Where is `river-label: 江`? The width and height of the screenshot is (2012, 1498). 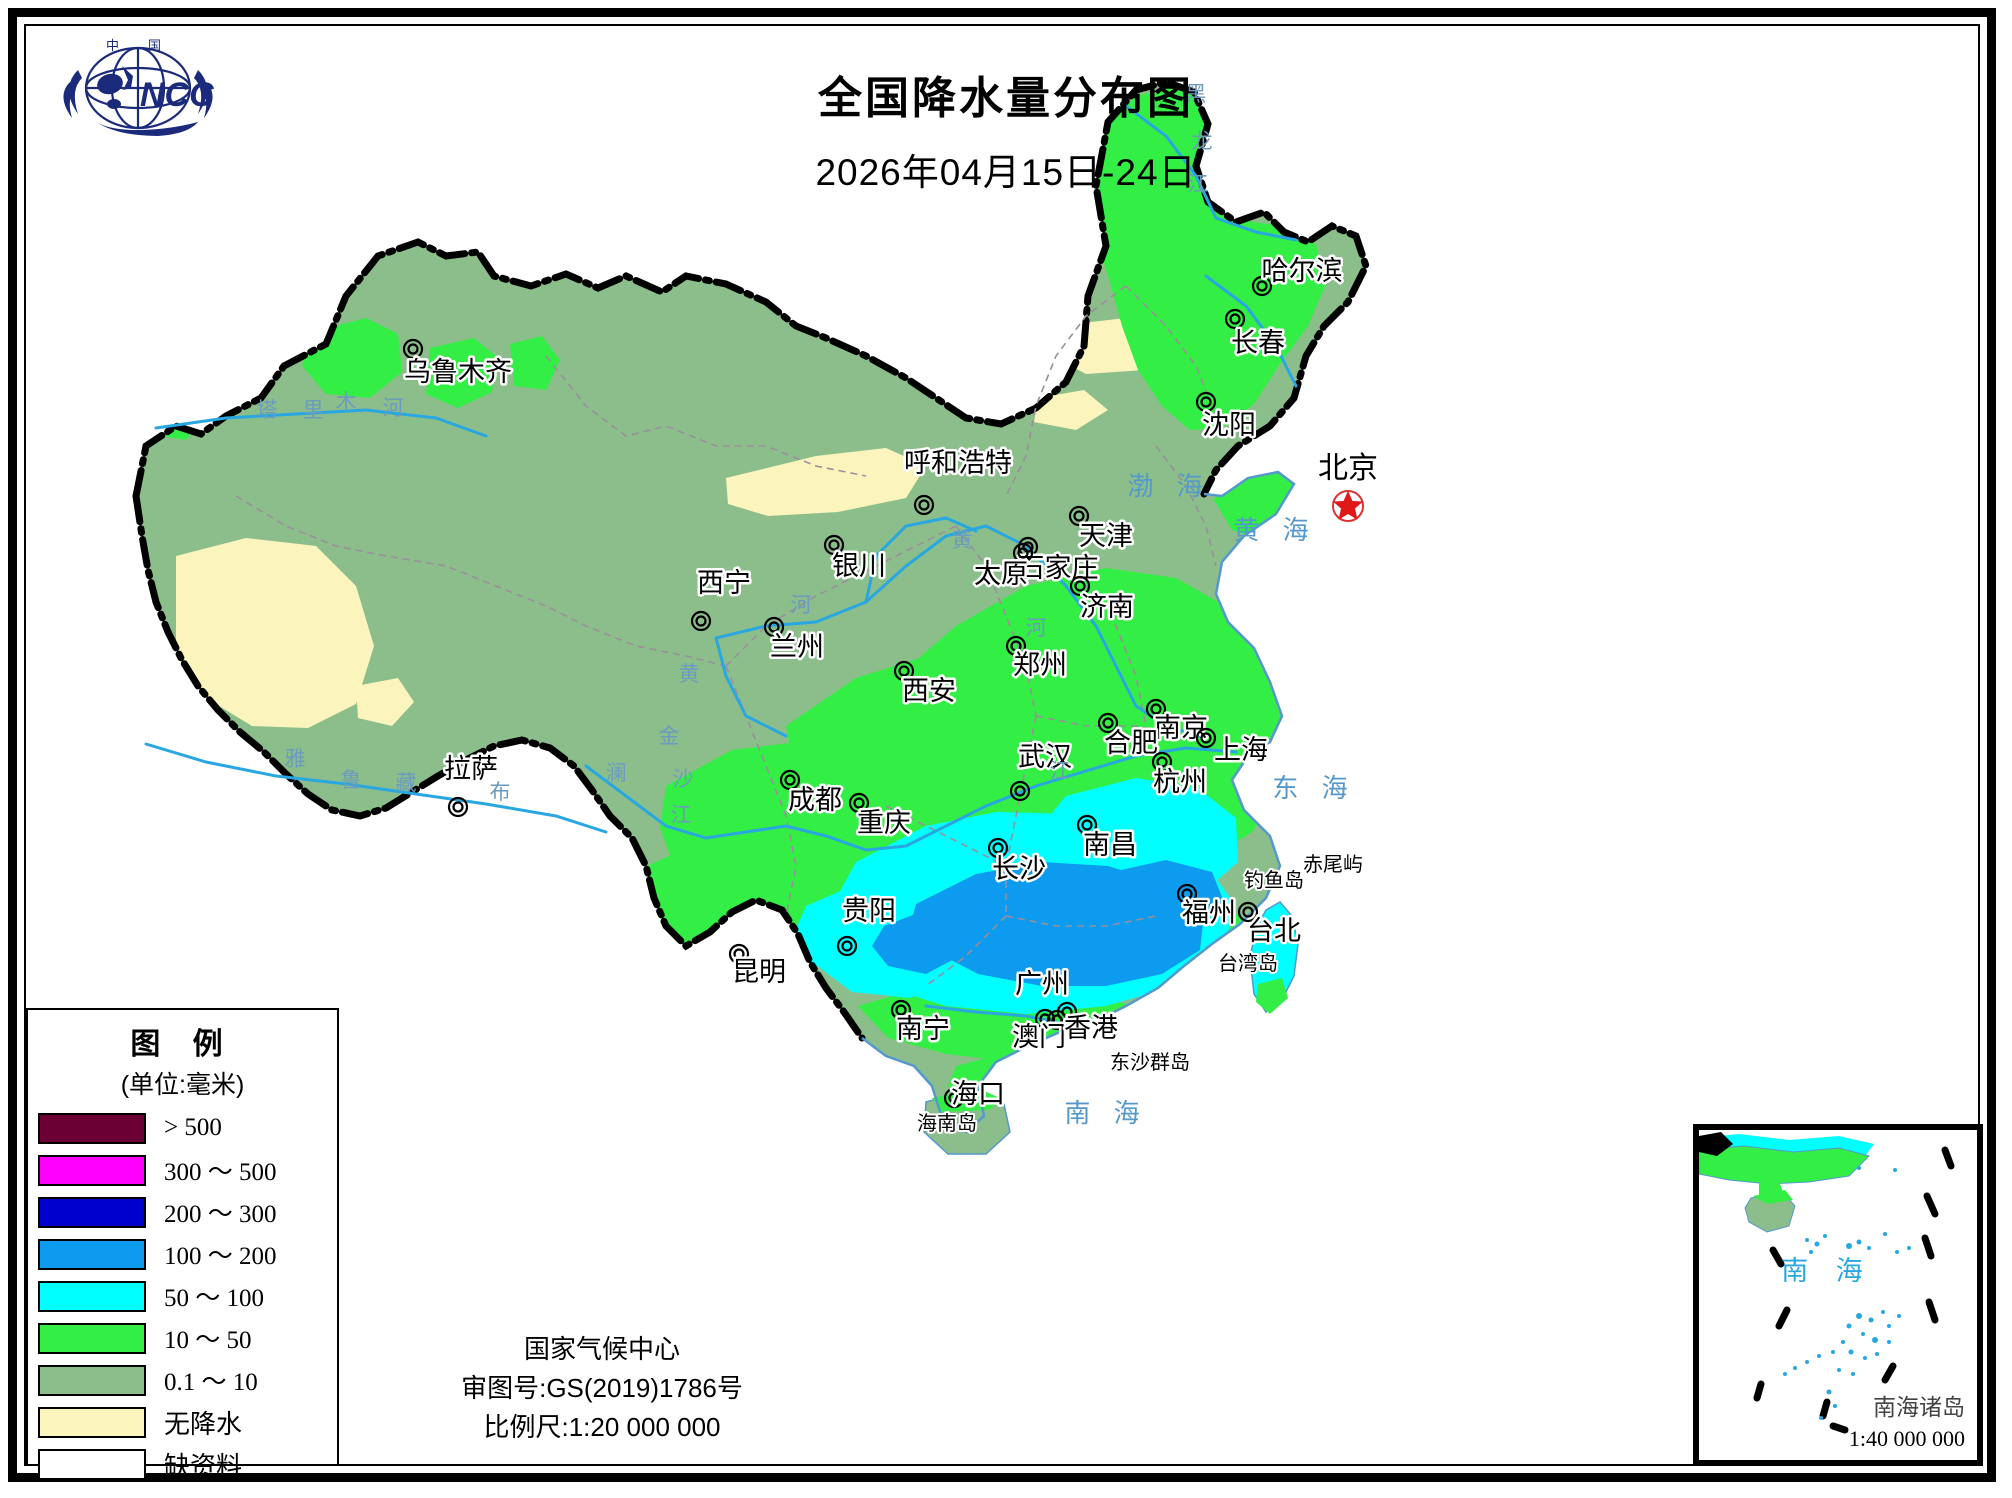
river-label: 江 is located at coordinates (681, 815).